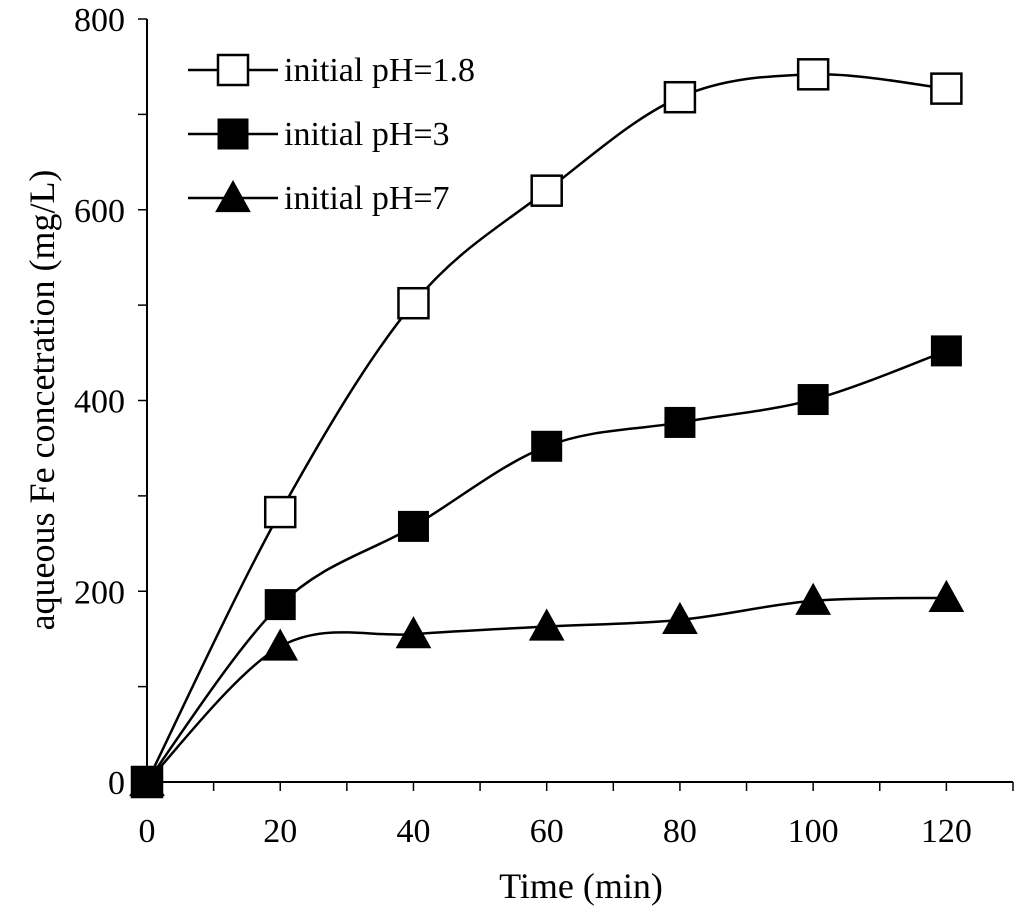 This screenshot has width=1024, height=917. I want to click on legend-entry: initial pH=3, so click(319, 134).